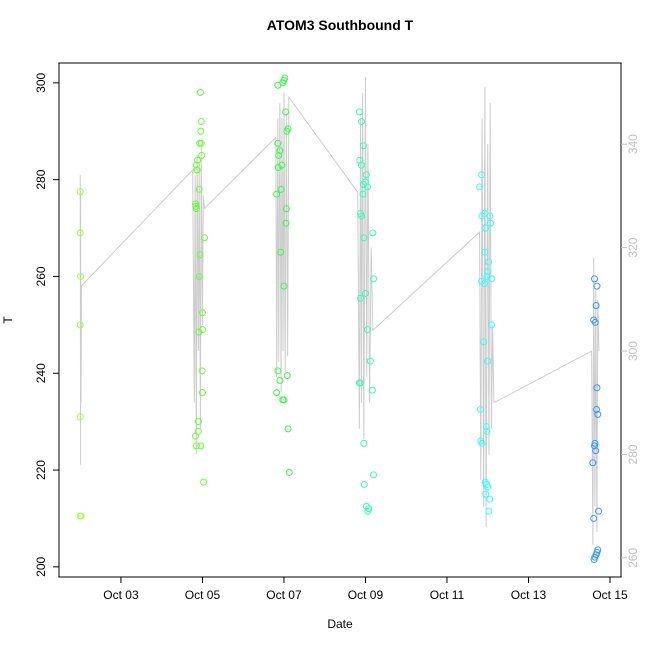  What do you see at coordinates (41, 373) in the screenshot?
I see `y-tick-label: 240` at bounding box center [41, 373].